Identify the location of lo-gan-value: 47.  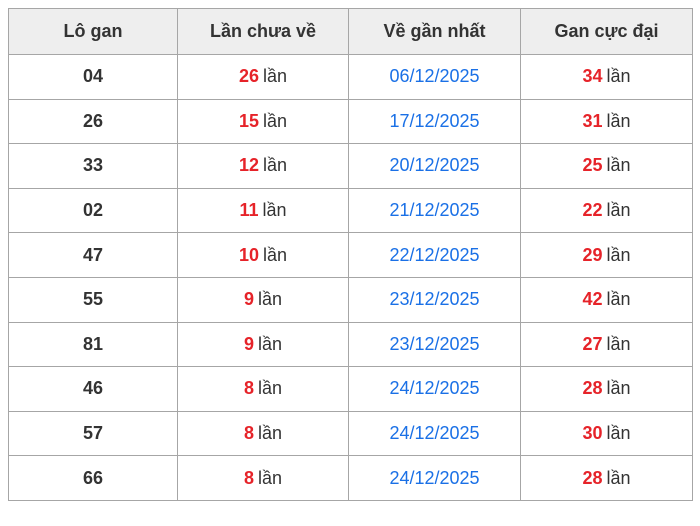
(93, 254).